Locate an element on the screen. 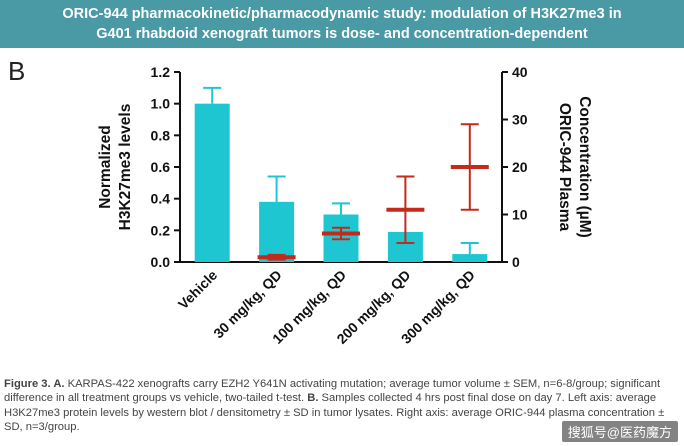 This screenshot has height=446, width=684. left-axis-title-line: H3K27me3 levels is located at coordinates (125, 167).